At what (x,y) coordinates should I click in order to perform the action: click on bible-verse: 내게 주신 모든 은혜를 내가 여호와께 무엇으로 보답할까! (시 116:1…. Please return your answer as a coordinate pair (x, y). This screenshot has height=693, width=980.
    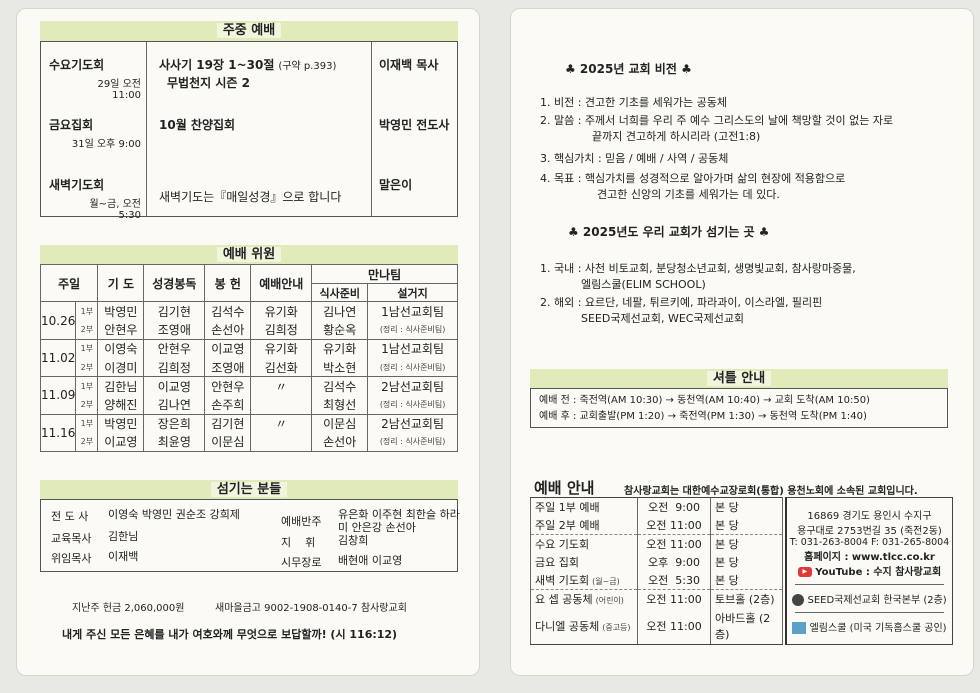
    Looking at the image, I should click on (230, 634).